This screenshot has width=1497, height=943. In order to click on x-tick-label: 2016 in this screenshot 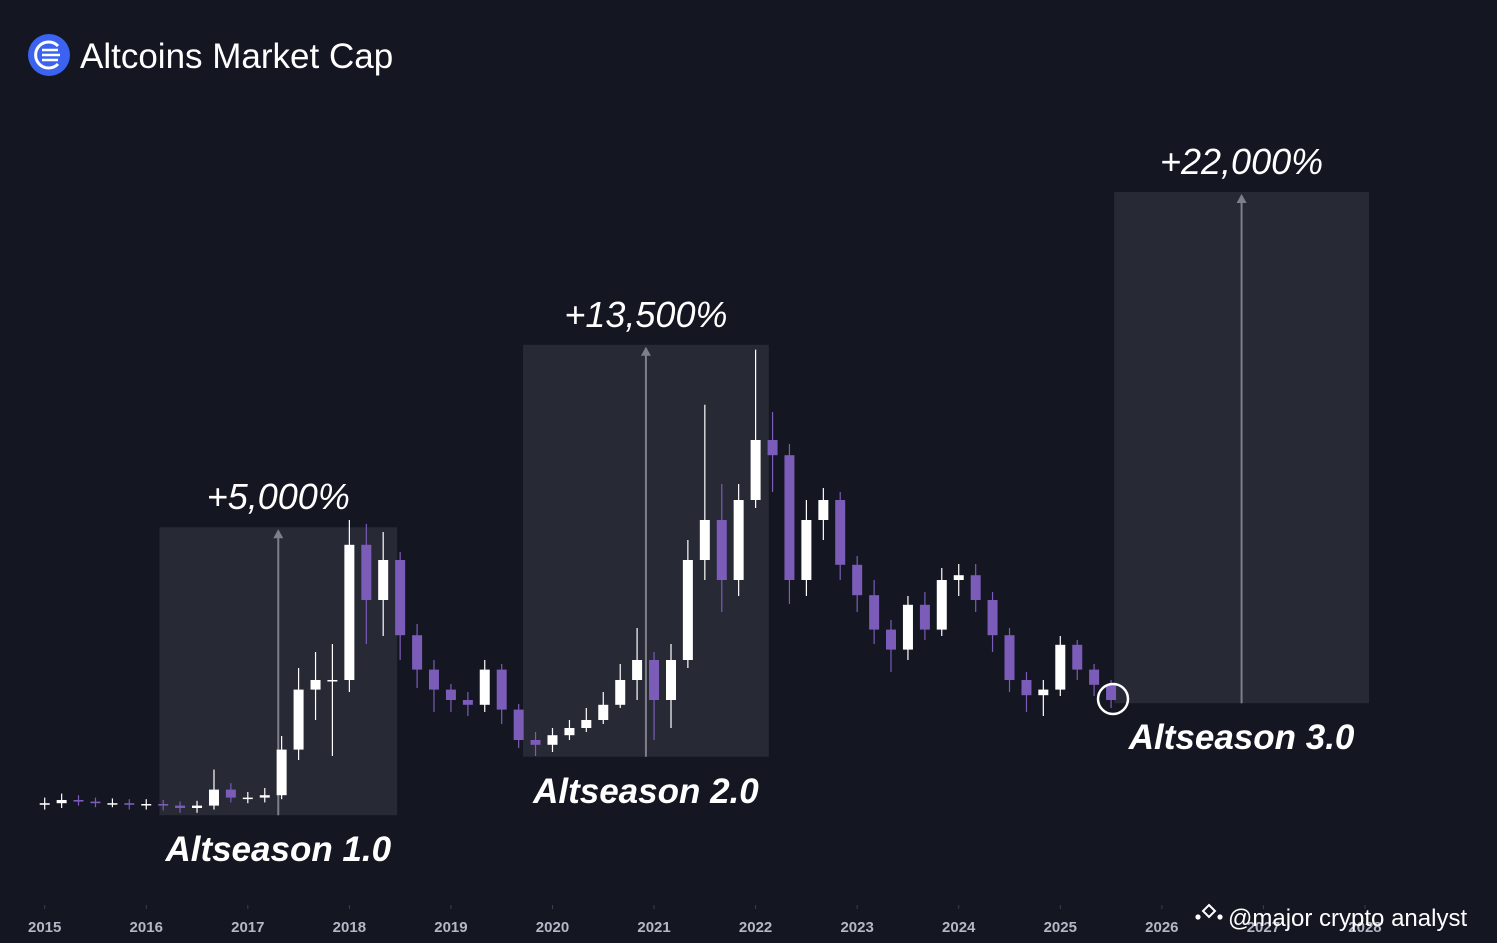, I will do `click(146, 927)`.